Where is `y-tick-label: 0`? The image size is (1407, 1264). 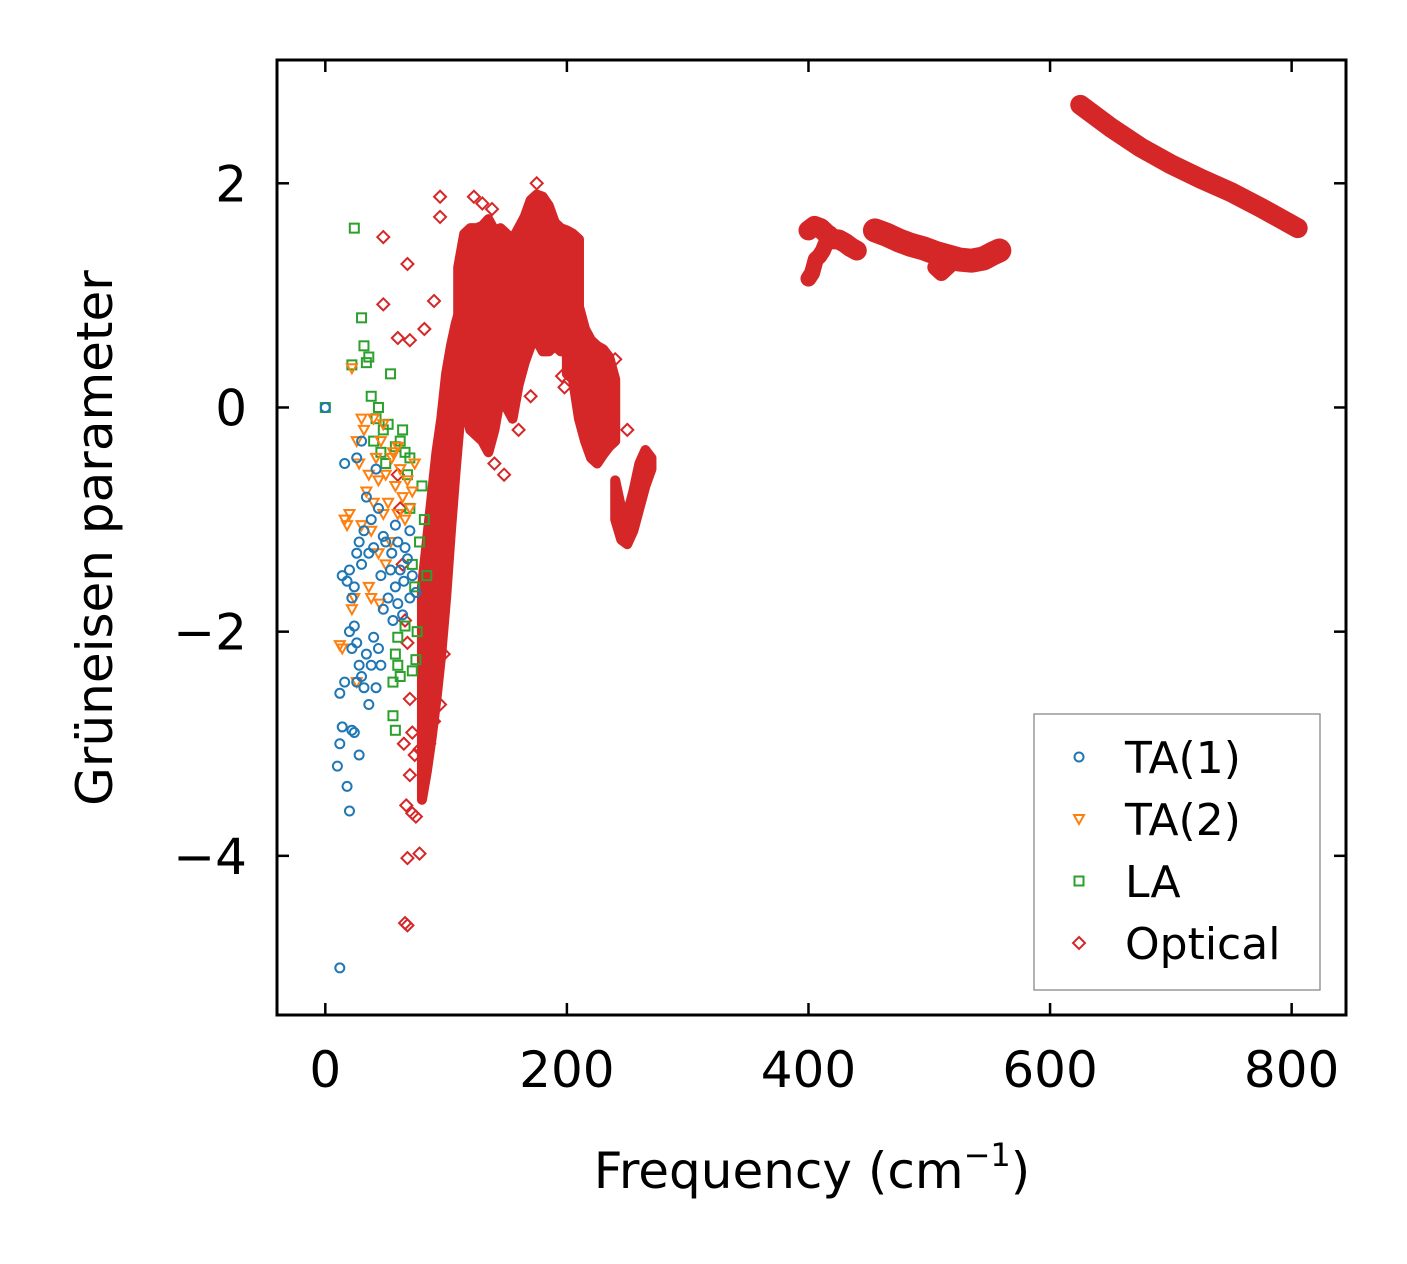
y-tick-label: 0 is located at coordinates (231, 408).